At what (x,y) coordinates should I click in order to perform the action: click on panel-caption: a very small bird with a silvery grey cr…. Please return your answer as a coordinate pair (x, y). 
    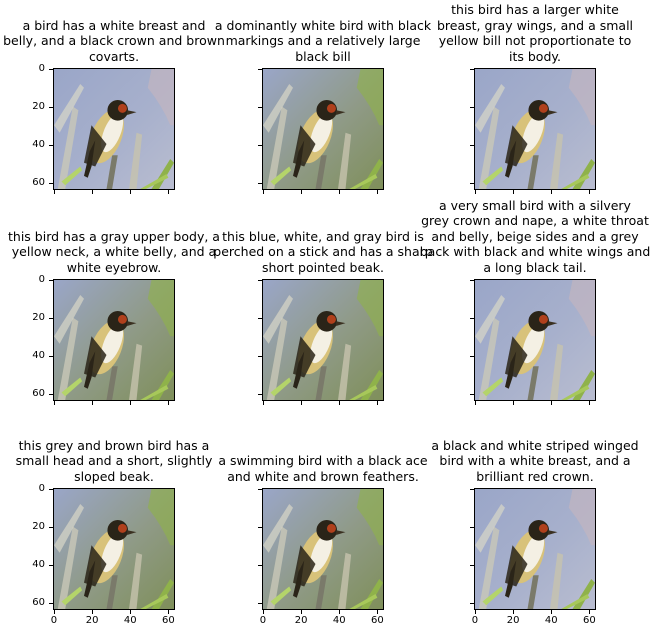
    Looking at the image, I should click on (535, 236).